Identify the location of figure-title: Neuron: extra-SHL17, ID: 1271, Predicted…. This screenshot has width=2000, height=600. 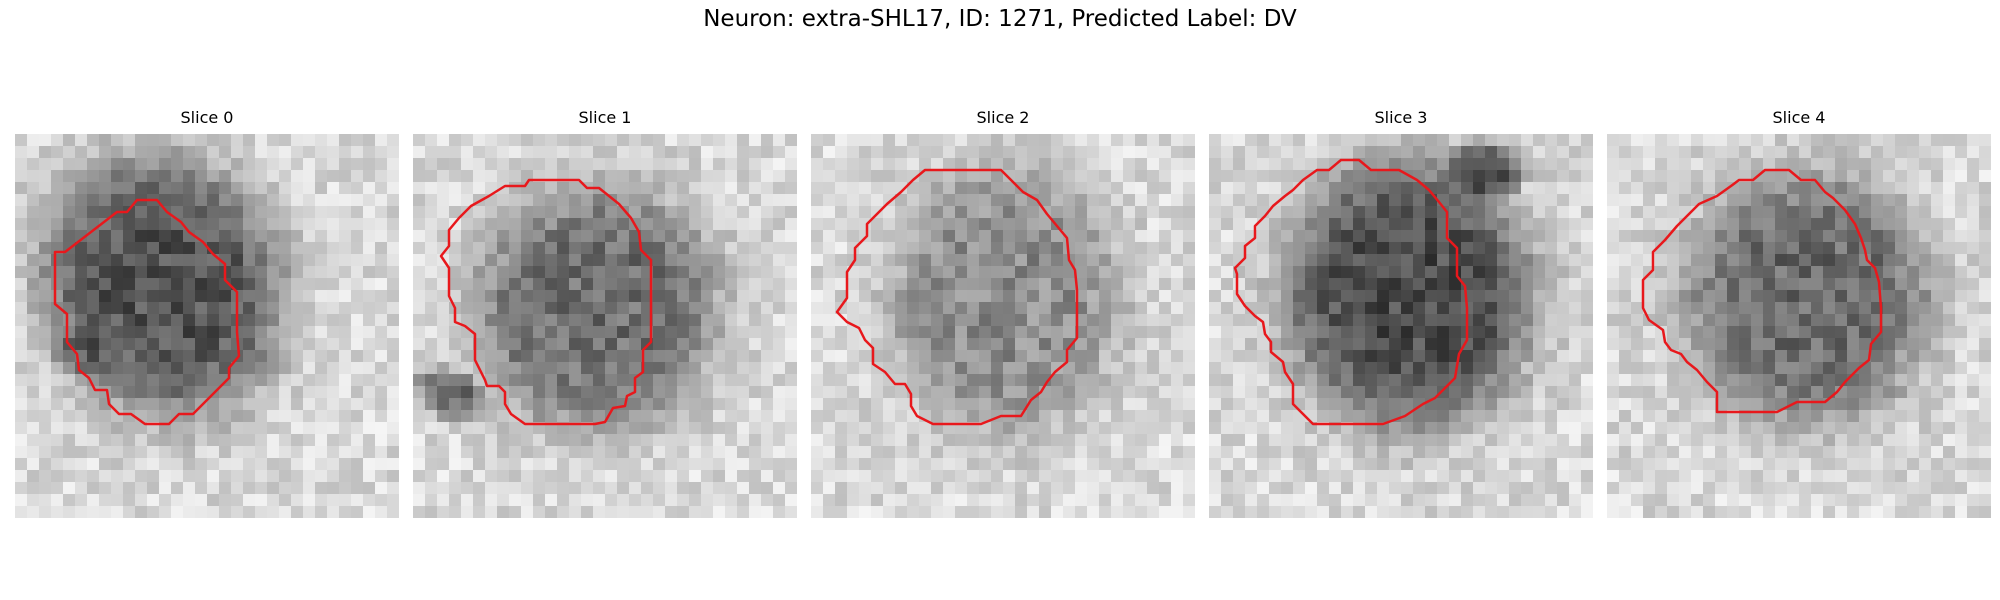
(1000, 19).